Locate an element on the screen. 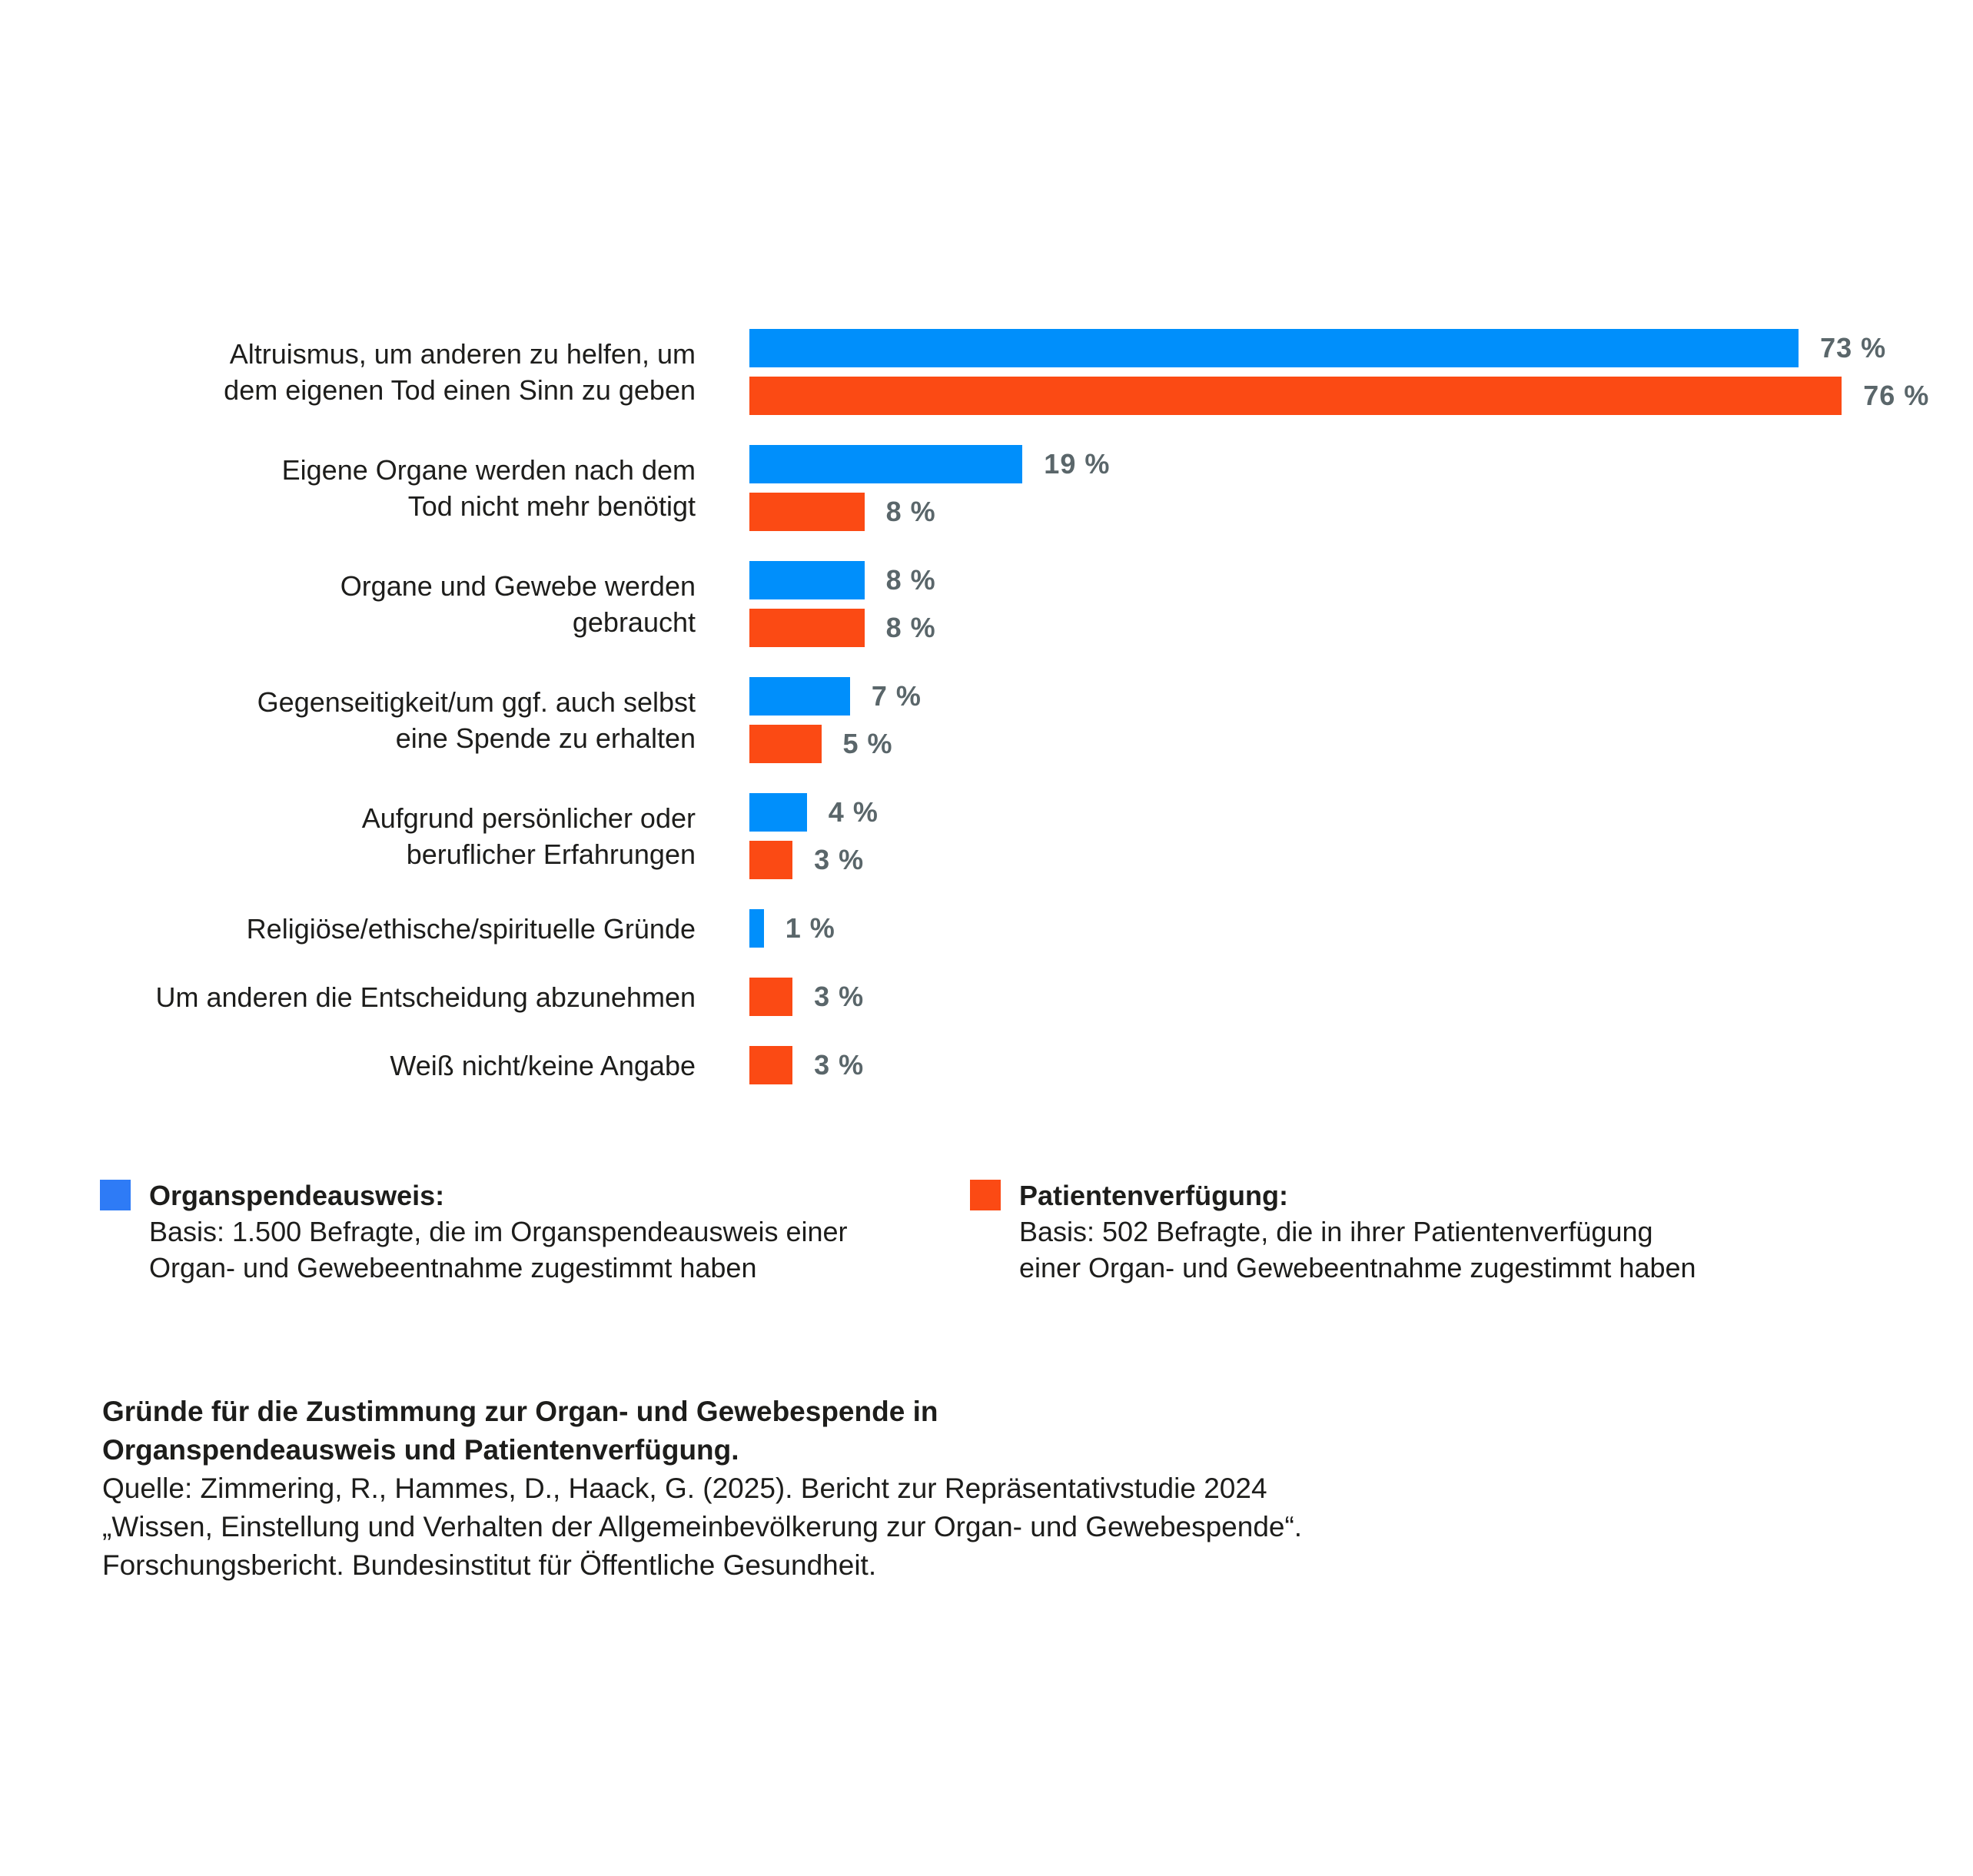  value-label: 19 % is located at coordinates (1077, 464).